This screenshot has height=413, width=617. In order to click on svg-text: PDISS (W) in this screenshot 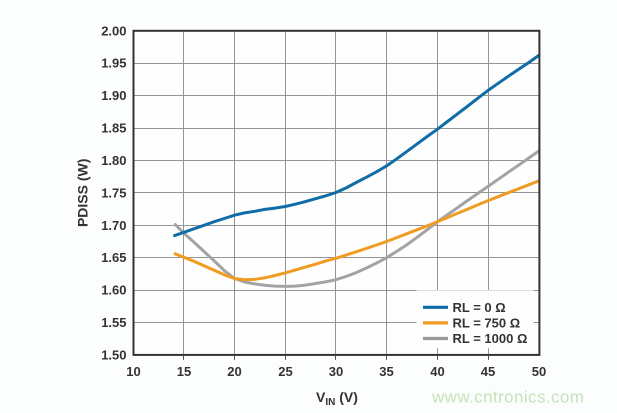, I will do `click(83, 193)`.